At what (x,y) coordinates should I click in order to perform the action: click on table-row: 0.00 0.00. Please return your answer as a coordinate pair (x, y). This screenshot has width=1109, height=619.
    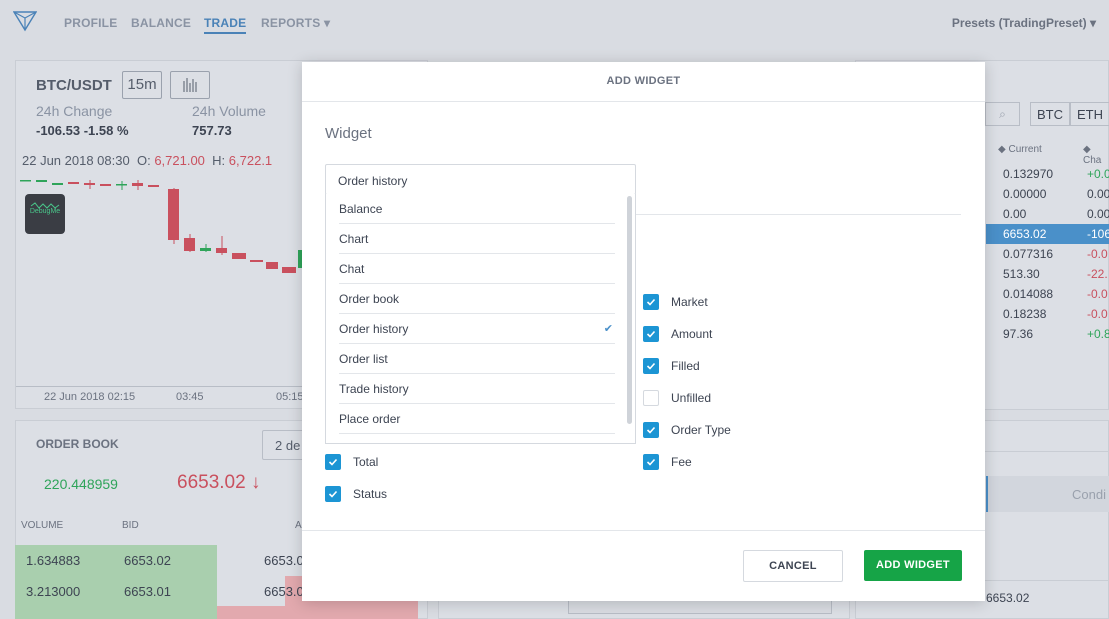
    Looking at the image, I should click on (1047, 214).